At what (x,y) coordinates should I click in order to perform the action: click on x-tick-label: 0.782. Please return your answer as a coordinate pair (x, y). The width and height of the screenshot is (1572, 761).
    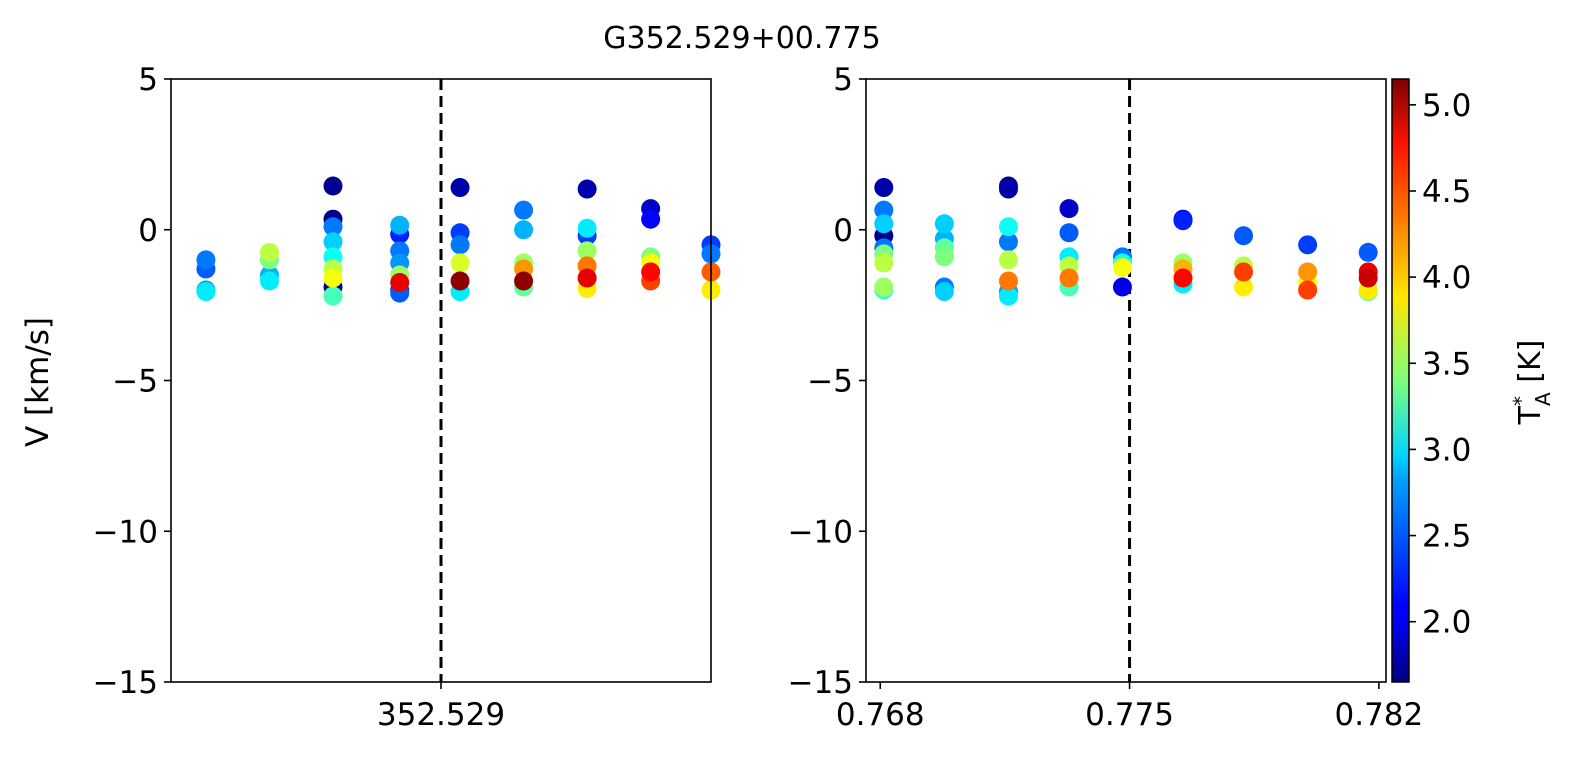
    Looking at the image, I should click on (1379, 715).